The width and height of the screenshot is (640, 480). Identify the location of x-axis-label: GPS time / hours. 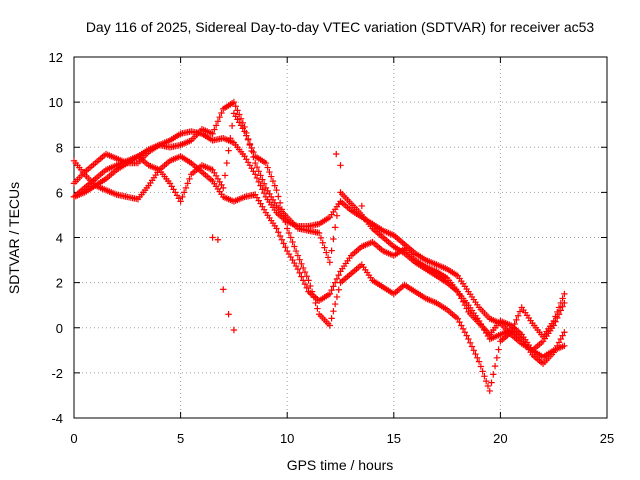
(340, 465).